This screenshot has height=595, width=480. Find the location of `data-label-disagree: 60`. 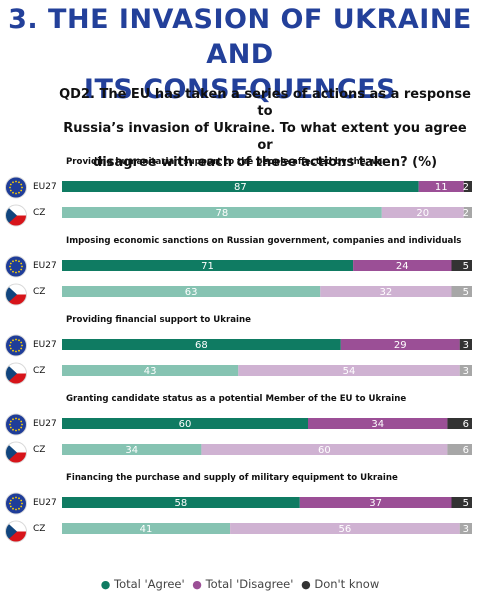

data-label-disagree: 60 is located at coordinates (324, 450).